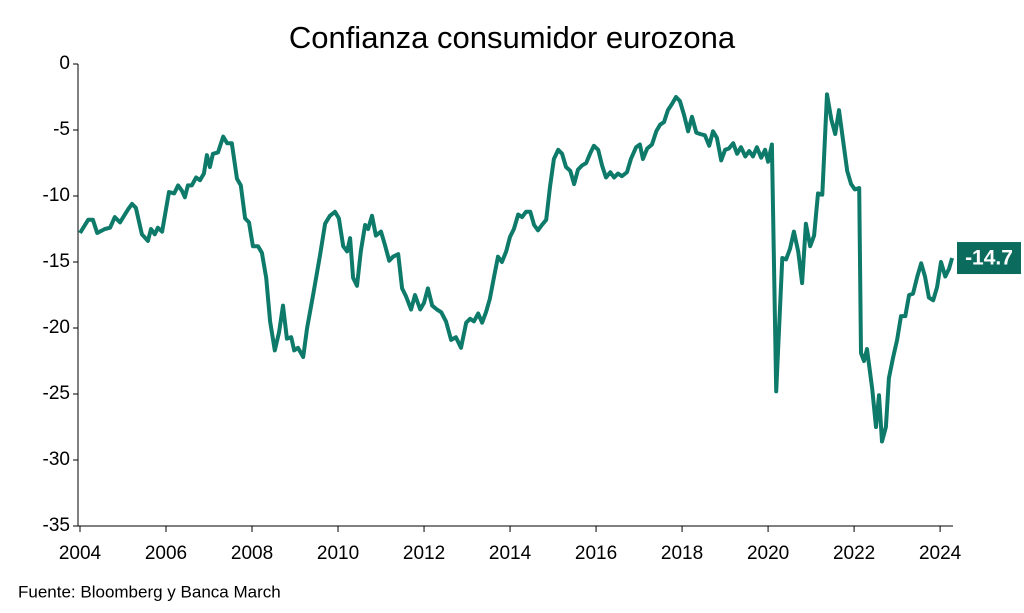 The width and height of the screenshot is (1024, 613). What do you see at coordinates (854, 553) in the screenshot?
I see `x-tick-label: 2022` at bounding box center [854, 553].